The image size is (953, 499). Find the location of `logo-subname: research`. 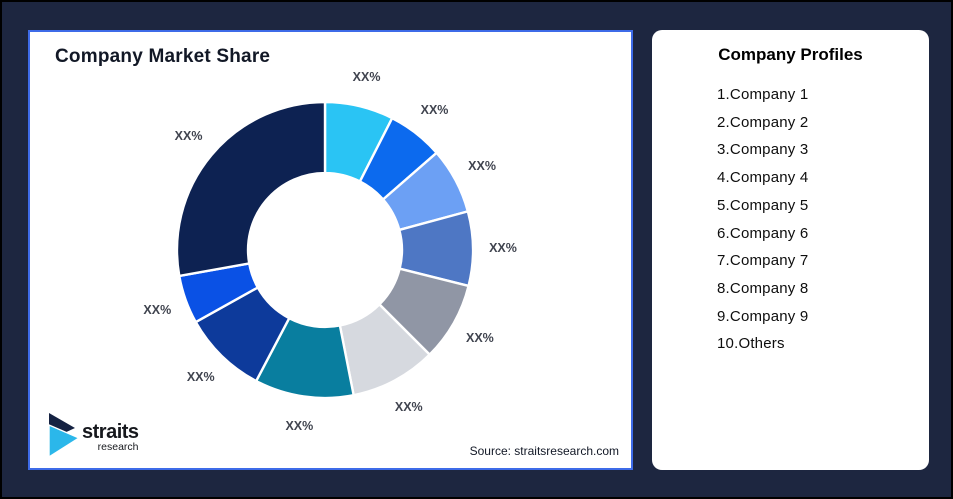

logo-subname: research is located at coordinates (118, 447).